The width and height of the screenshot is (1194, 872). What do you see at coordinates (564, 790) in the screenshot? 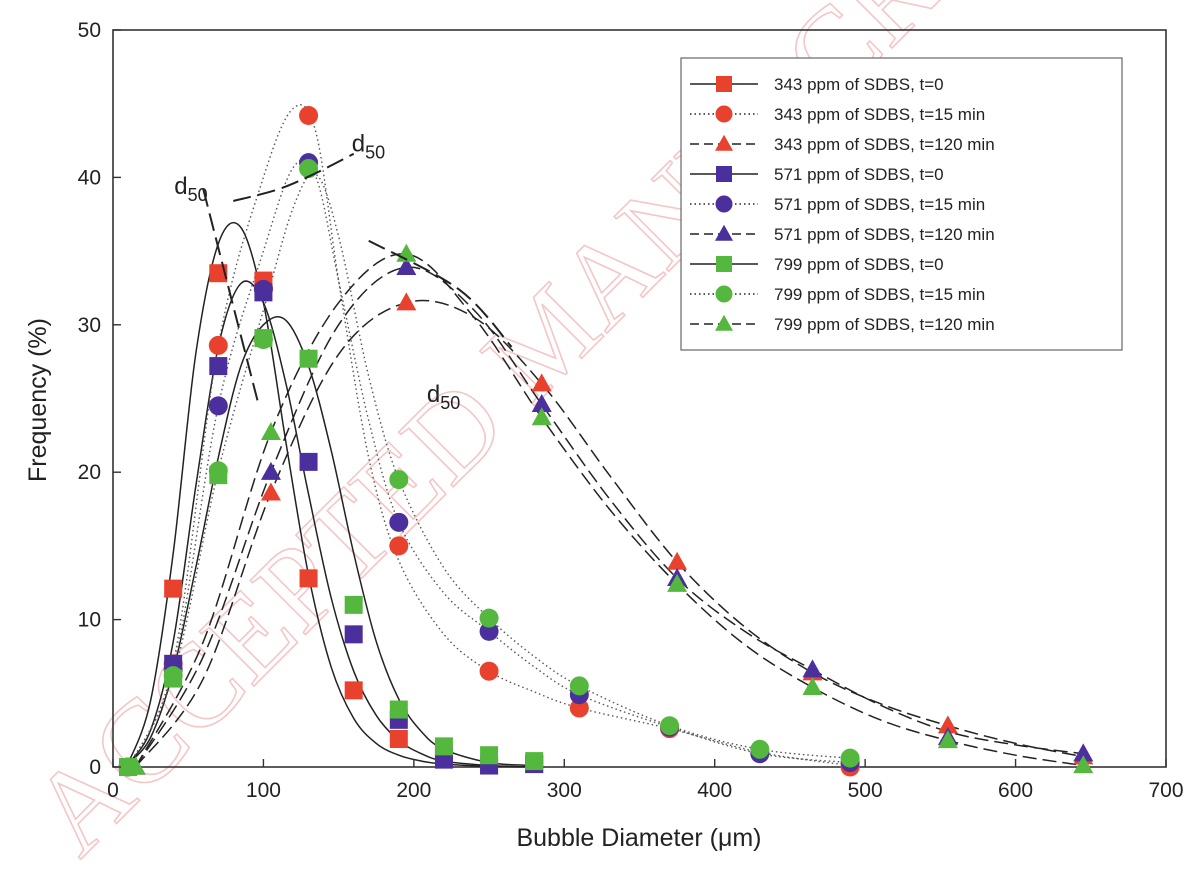
I see `x-tick-label: 300` at bounding box center [564, 790].